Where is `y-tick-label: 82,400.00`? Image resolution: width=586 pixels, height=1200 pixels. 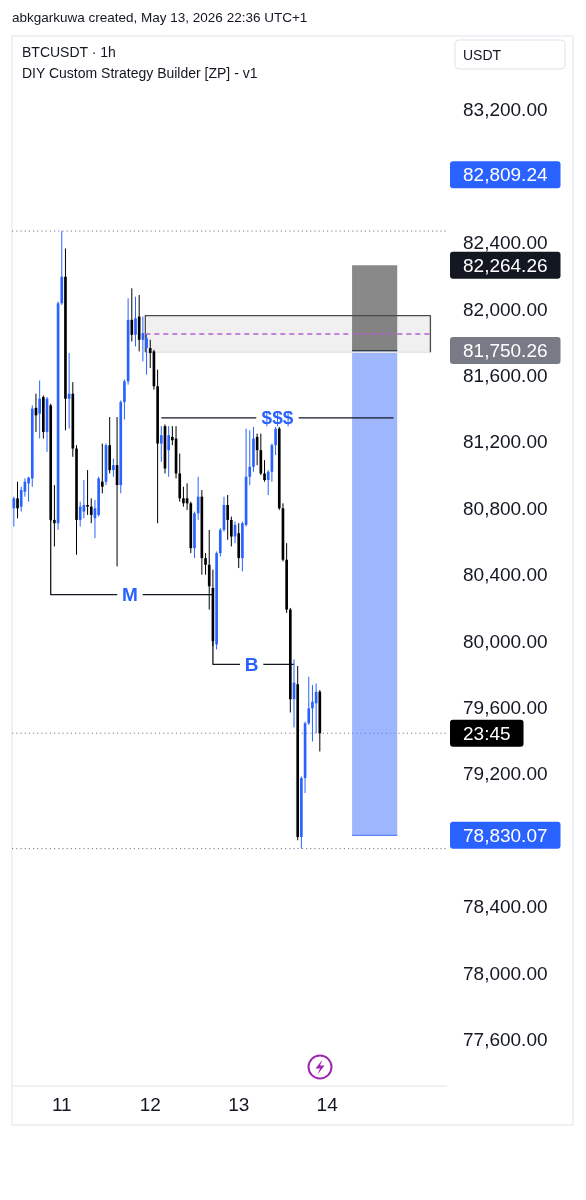 y-tick-label: 82,400.00 is located at coordinates (505, 243).